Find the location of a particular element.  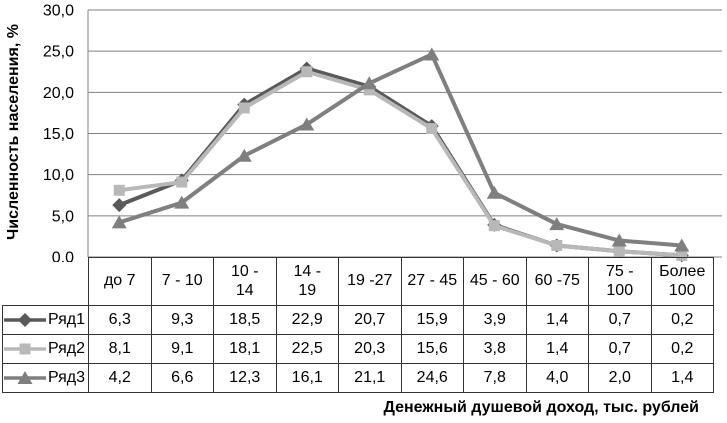

triangle-legend-marker-icon is located at coordinates (25, 377).